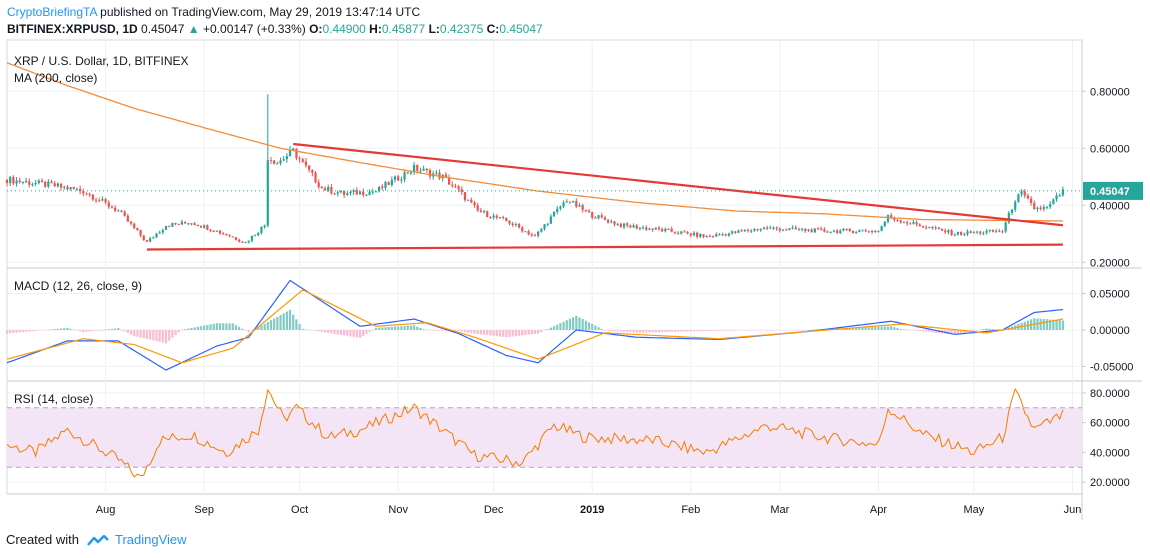 Image resolution: width=1150 pixels, height=558 pixels. What do you see at coordinates (52, 12) in the screenshot?
I see `author-link: CryptoBriefingTA` at bounding box center [52, 12].